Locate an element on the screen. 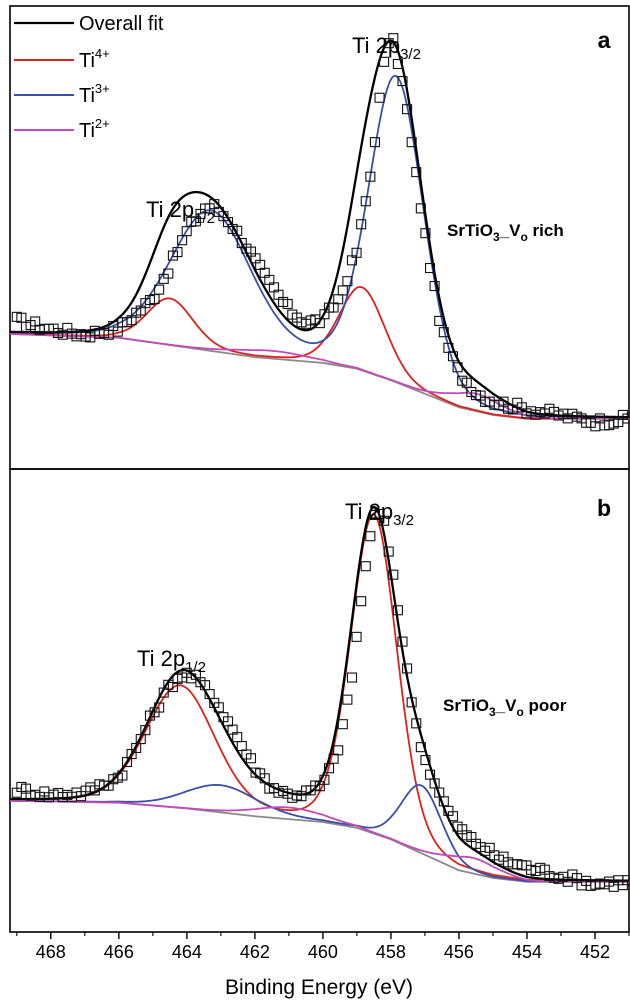  panel-b-component-ti2plus is located at coordinates (319, 841).